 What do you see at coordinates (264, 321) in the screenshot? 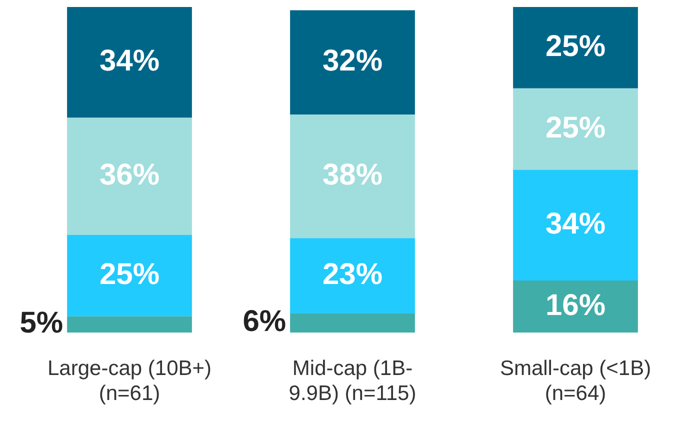
I see `data-label: 6%` at bounding box center [264, 321].